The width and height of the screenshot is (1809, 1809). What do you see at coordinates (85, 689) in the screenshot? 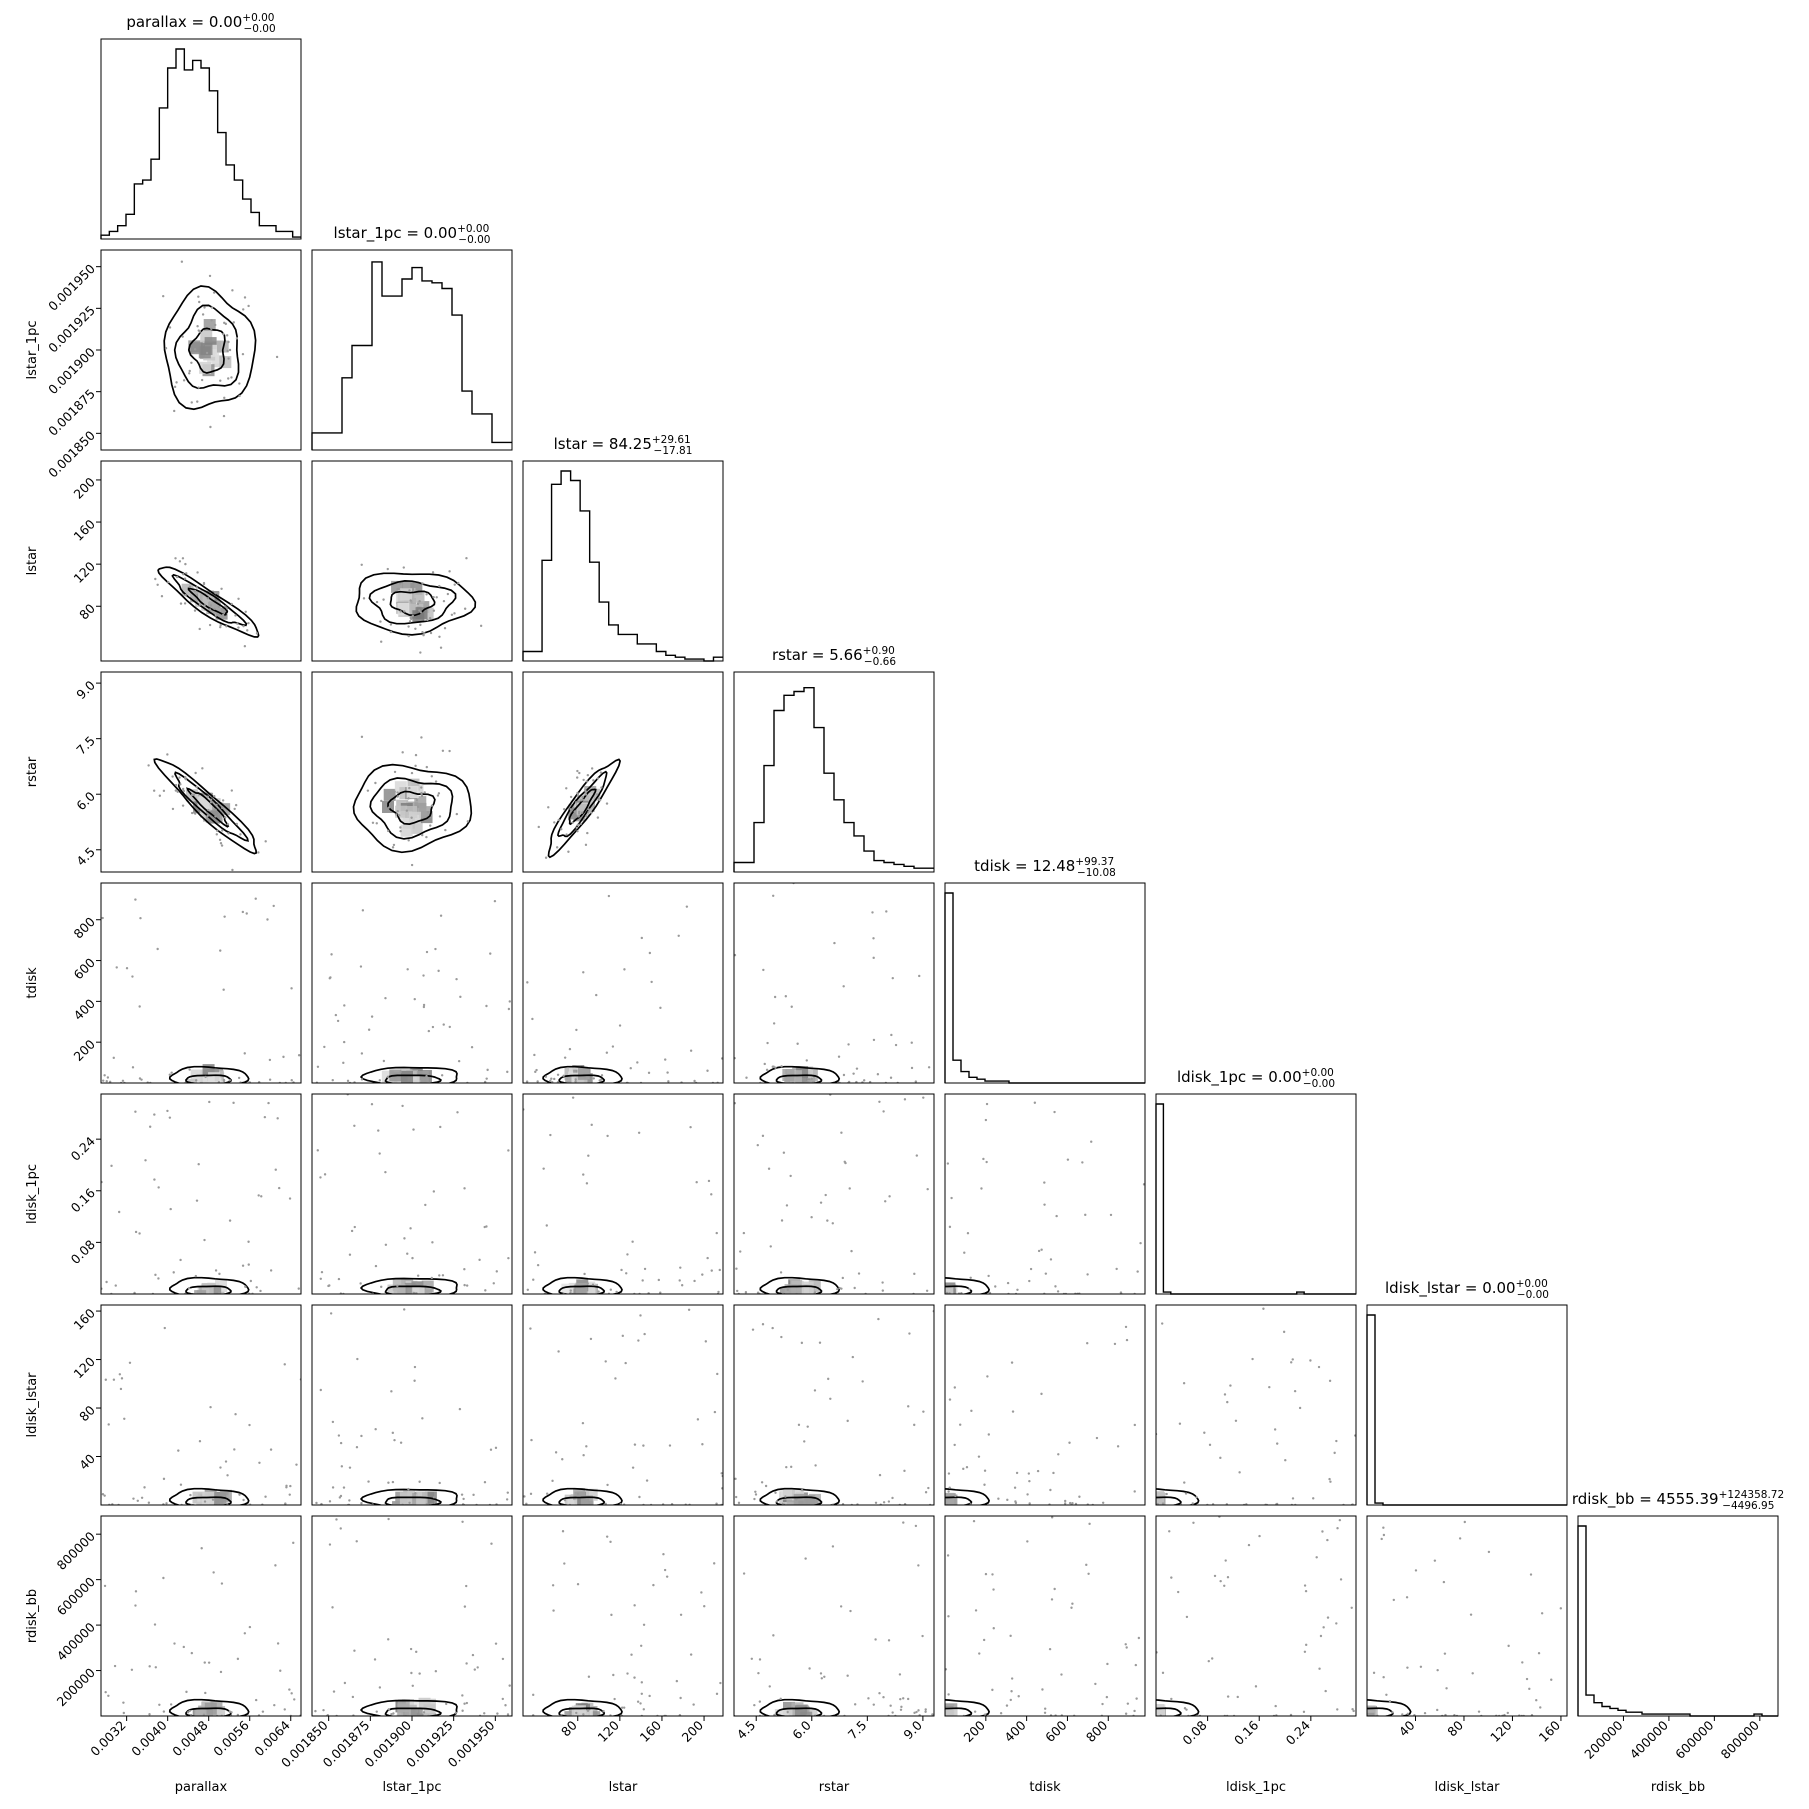
I see `y-tick-label: 9.0` at bounding box center [85, 689].